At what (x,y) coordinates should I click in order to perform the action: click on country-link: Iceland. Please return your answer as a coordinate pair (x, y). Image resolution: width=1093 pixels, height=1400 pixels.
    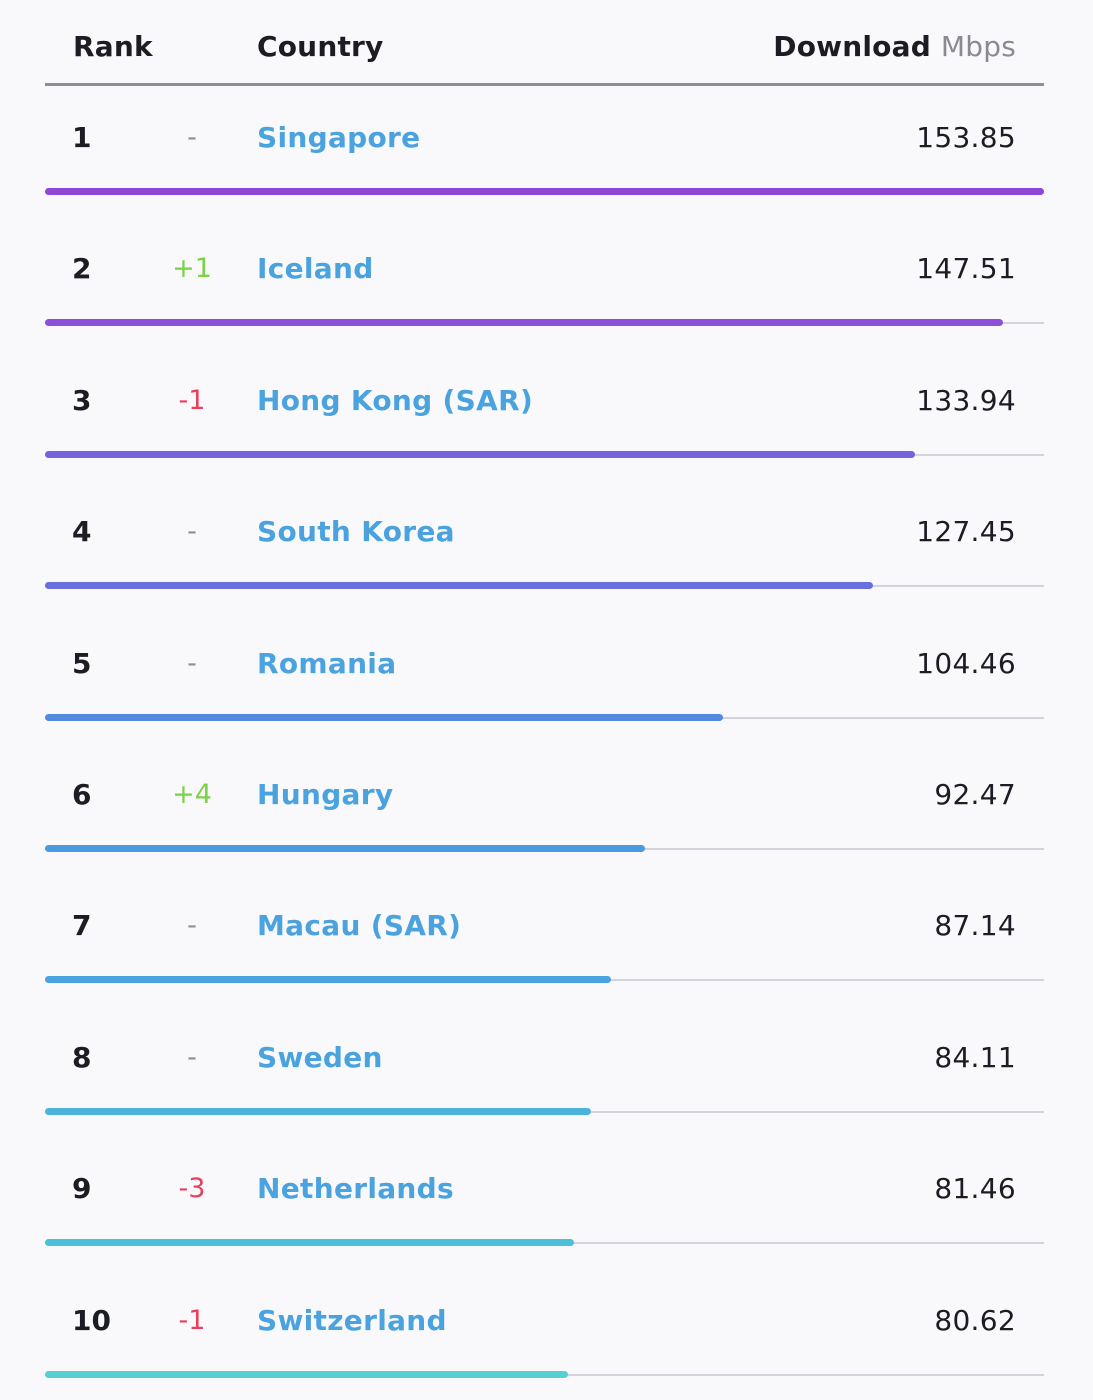
    Looking at the image, I should click on (315, 269).